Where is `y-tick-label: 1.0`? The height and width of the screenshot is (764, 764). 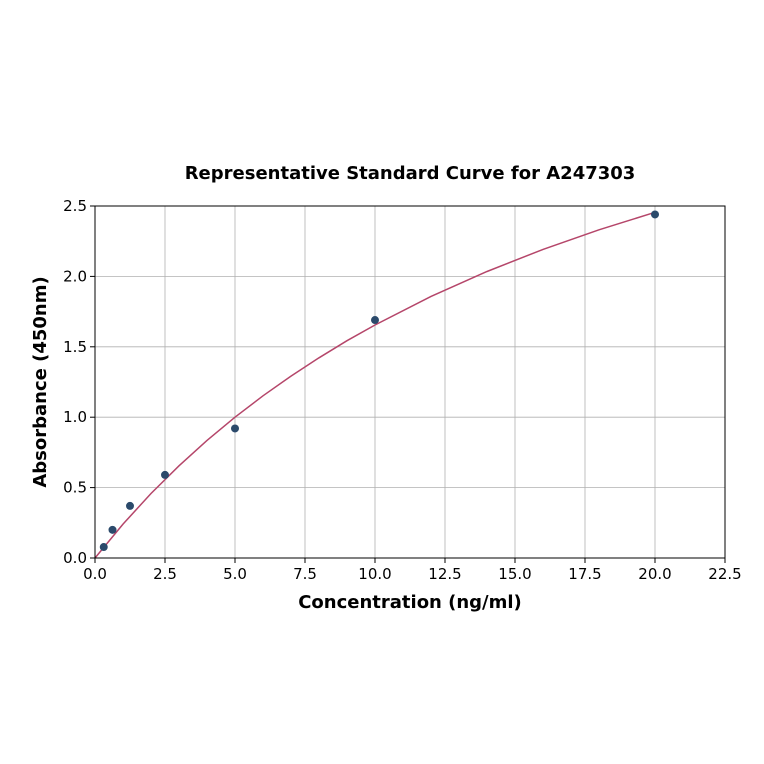
y-tick-label: 1.0 is located at coordinates (75, 417).